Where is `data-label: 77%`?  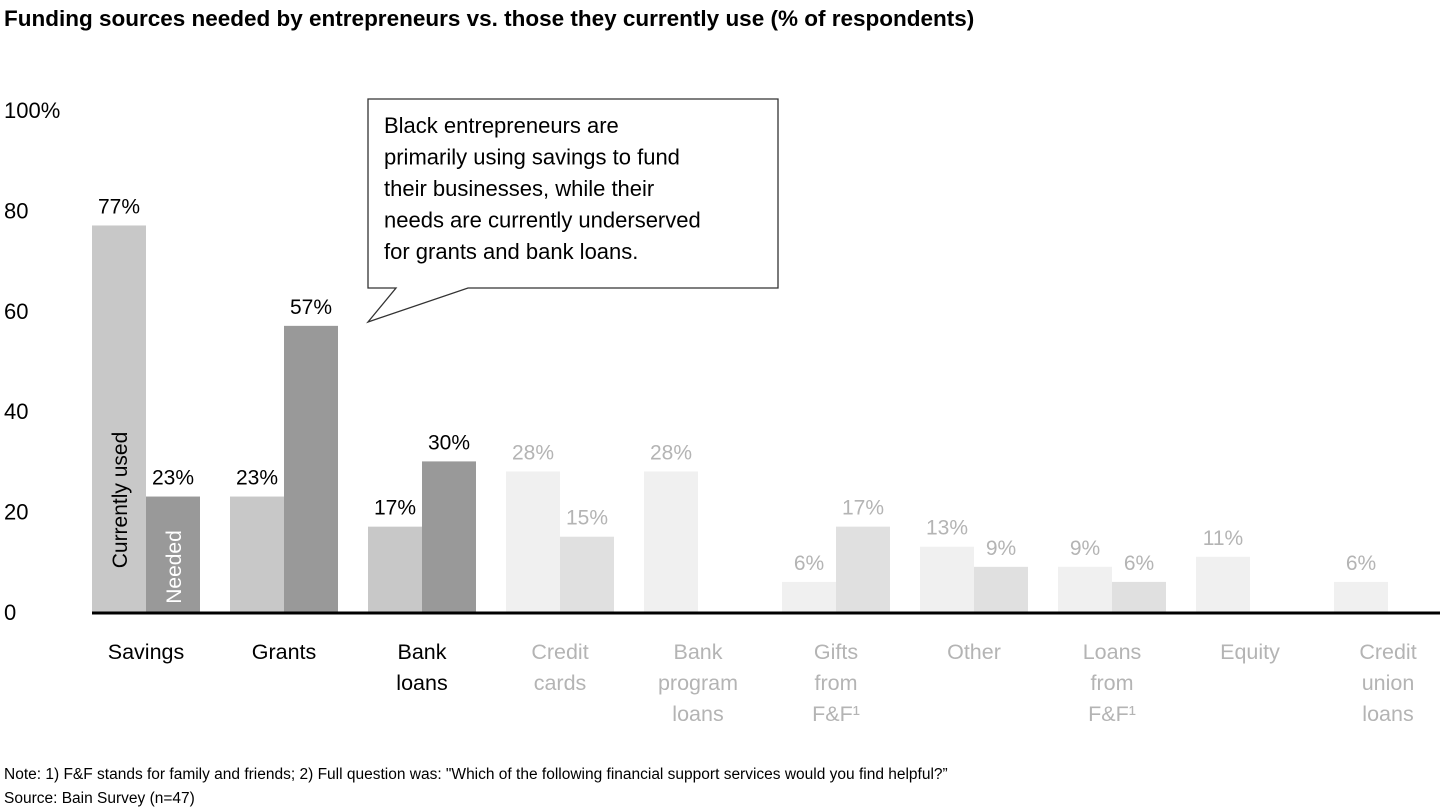 data-label: 77% is located at coordinates (119, 206).